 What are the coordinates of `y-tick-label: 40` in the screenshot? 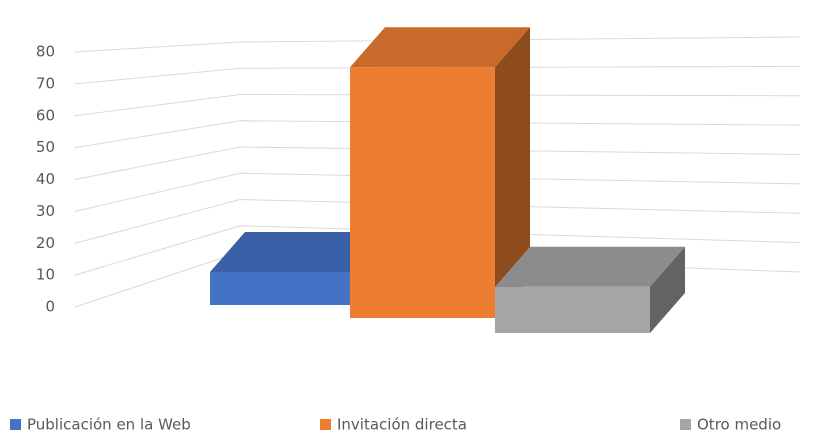 It's located at (45, 179).